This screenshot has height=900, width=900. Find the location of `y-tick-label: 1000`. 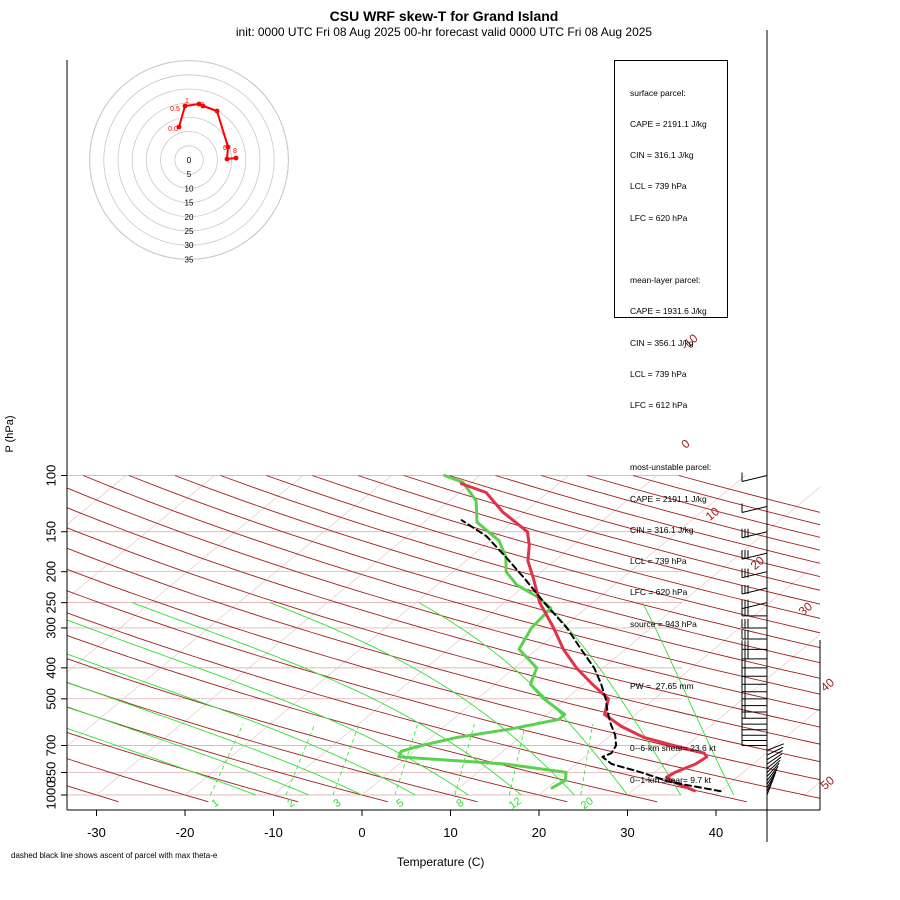

y-tick-label: 1000 is located at coordinates (50, 795).